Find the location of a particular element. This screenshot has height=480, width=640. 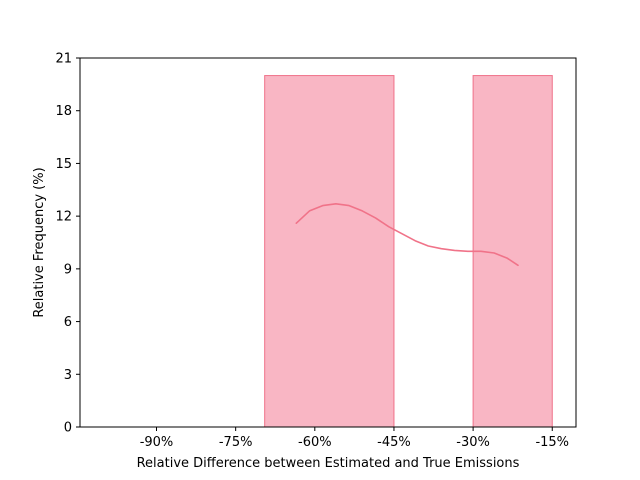

x-tick-label-3: -45% is located at coordinates (394, 442).